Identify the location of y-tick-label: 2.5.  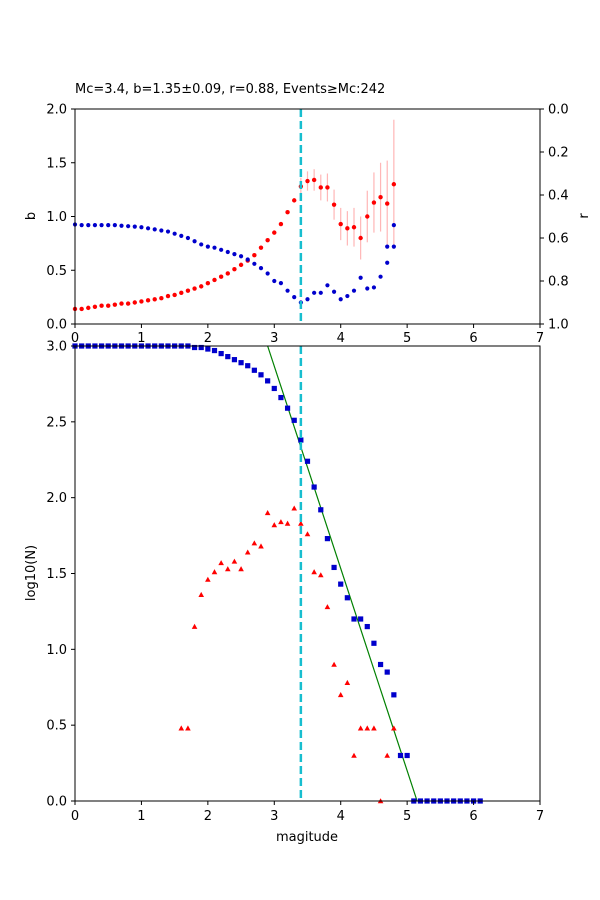
(56, 422).